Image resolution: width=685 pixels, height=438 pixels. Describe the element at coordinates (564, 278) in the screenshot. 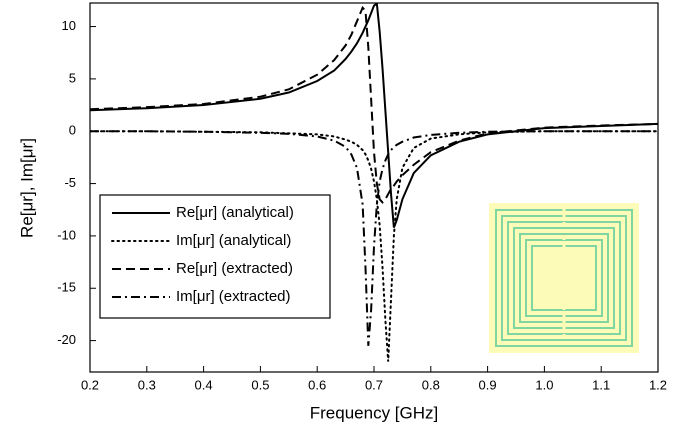

I see `inset-image` at that location.